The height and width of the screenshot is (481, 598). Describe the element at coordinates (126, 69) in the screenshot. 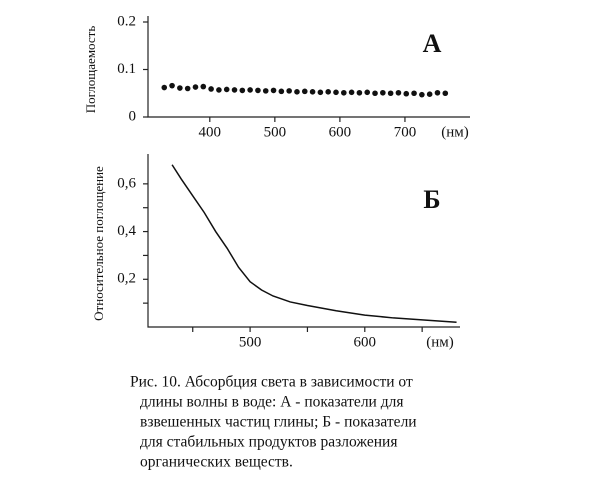

I see `y-tick-label: 0.1` at that location.